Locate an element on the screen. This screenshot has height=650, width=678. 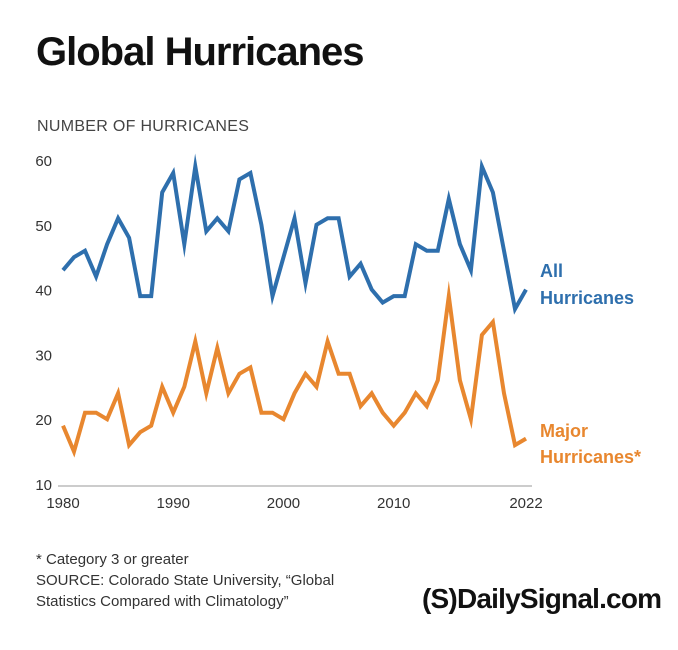
logo-text: DailySignal.com is located at coordinates (559, 598).